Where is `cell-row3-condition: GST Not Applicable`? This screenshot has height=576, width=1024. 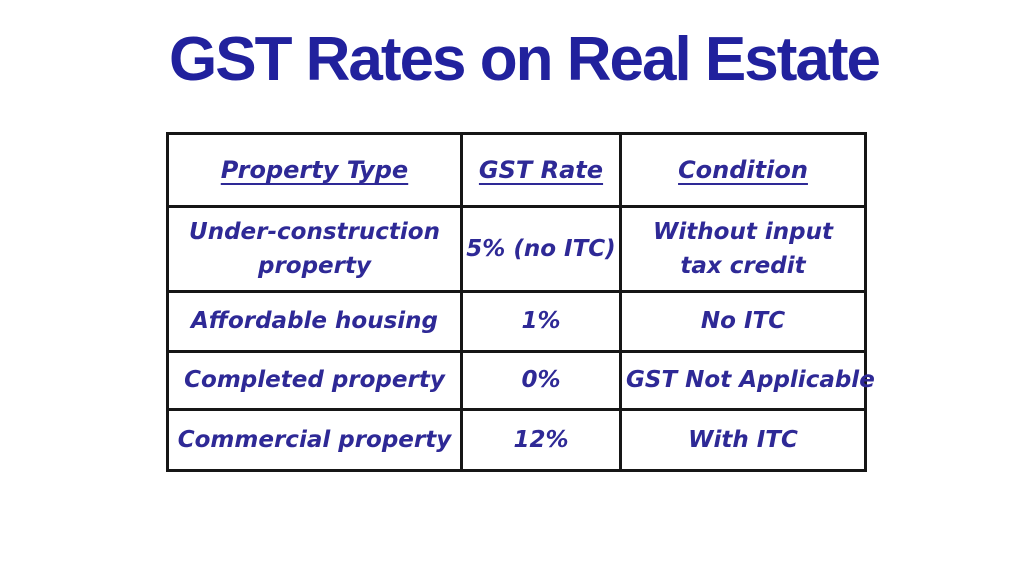
cell-row3-condition: GST Not Applicable is located at coordinates (748, 380).